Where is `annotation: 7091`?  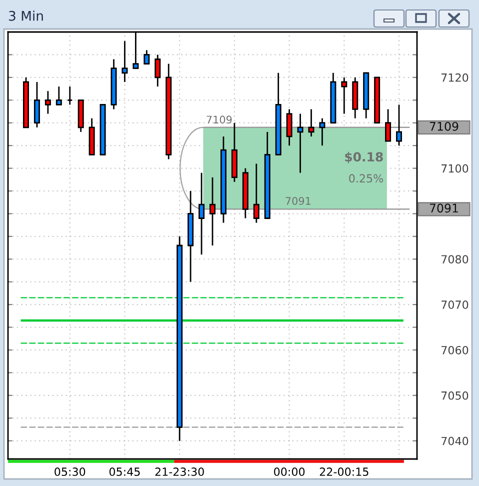
annotation: 7091 is located at coordinates (298, 200).